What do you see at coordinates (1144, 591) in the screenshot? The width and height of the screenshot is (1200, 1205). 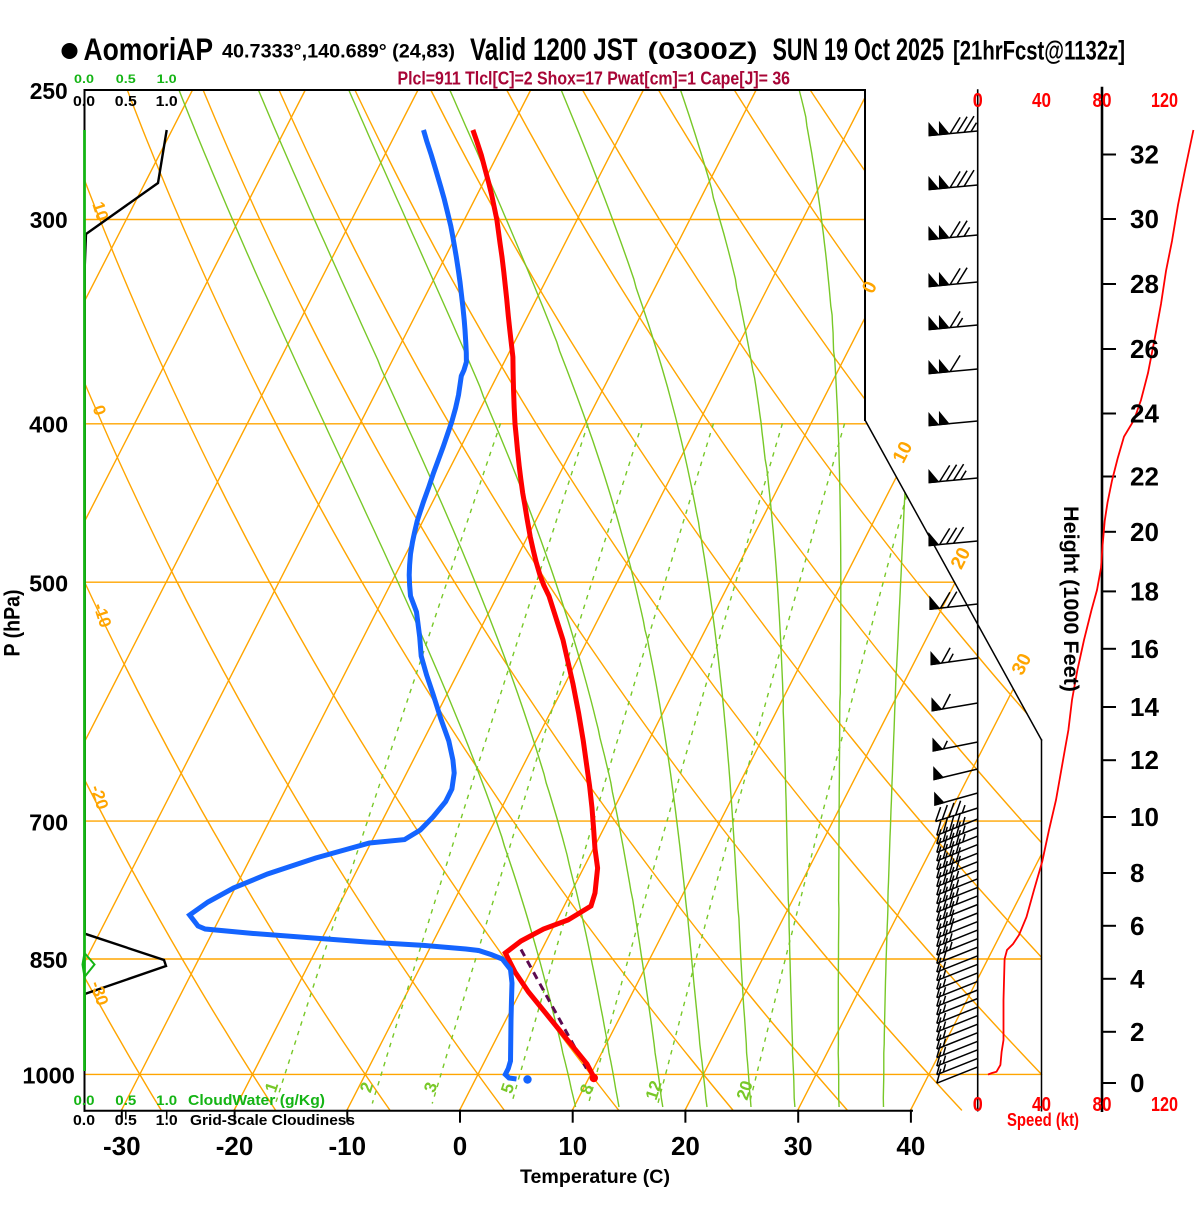 I see `svg-text: 18` at bounding box center [1144, 591].